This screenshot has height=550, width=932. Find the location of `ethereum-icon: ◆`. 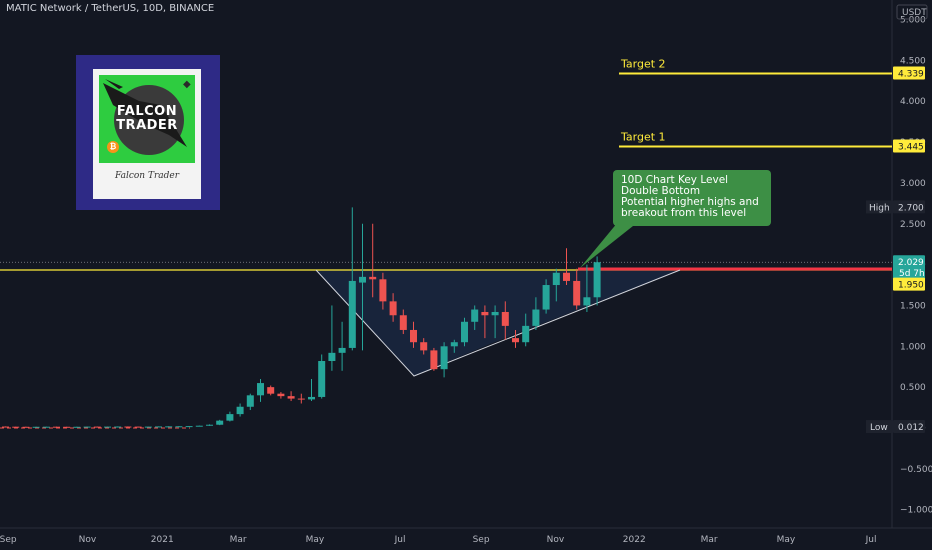

ethereum-icon: ◆ is located at coordinates (187, 84).